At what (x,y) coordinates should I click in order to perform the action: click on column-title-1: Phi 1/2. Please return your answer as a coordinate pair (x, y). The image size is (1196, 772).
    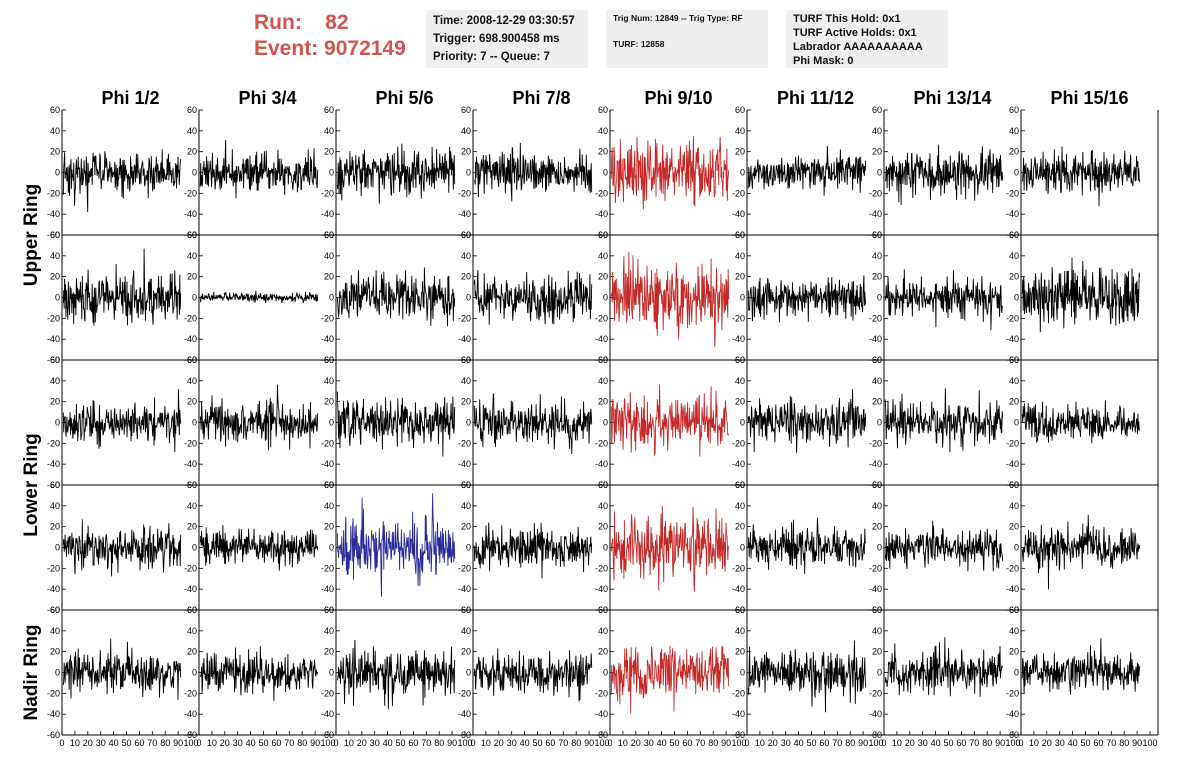
    Looking at the image, I should click on (130, 98).